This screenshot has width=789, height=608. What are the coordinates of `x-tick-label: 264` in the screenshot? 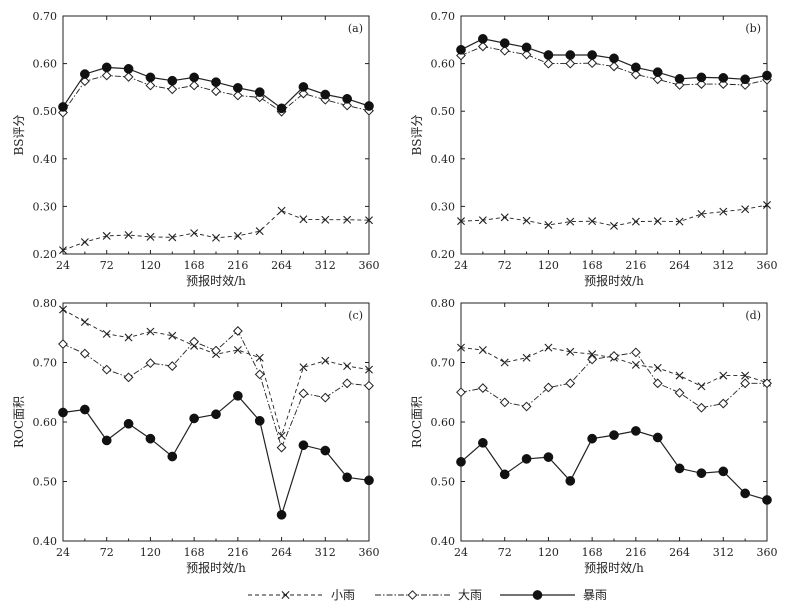 It's located at (679, 265).